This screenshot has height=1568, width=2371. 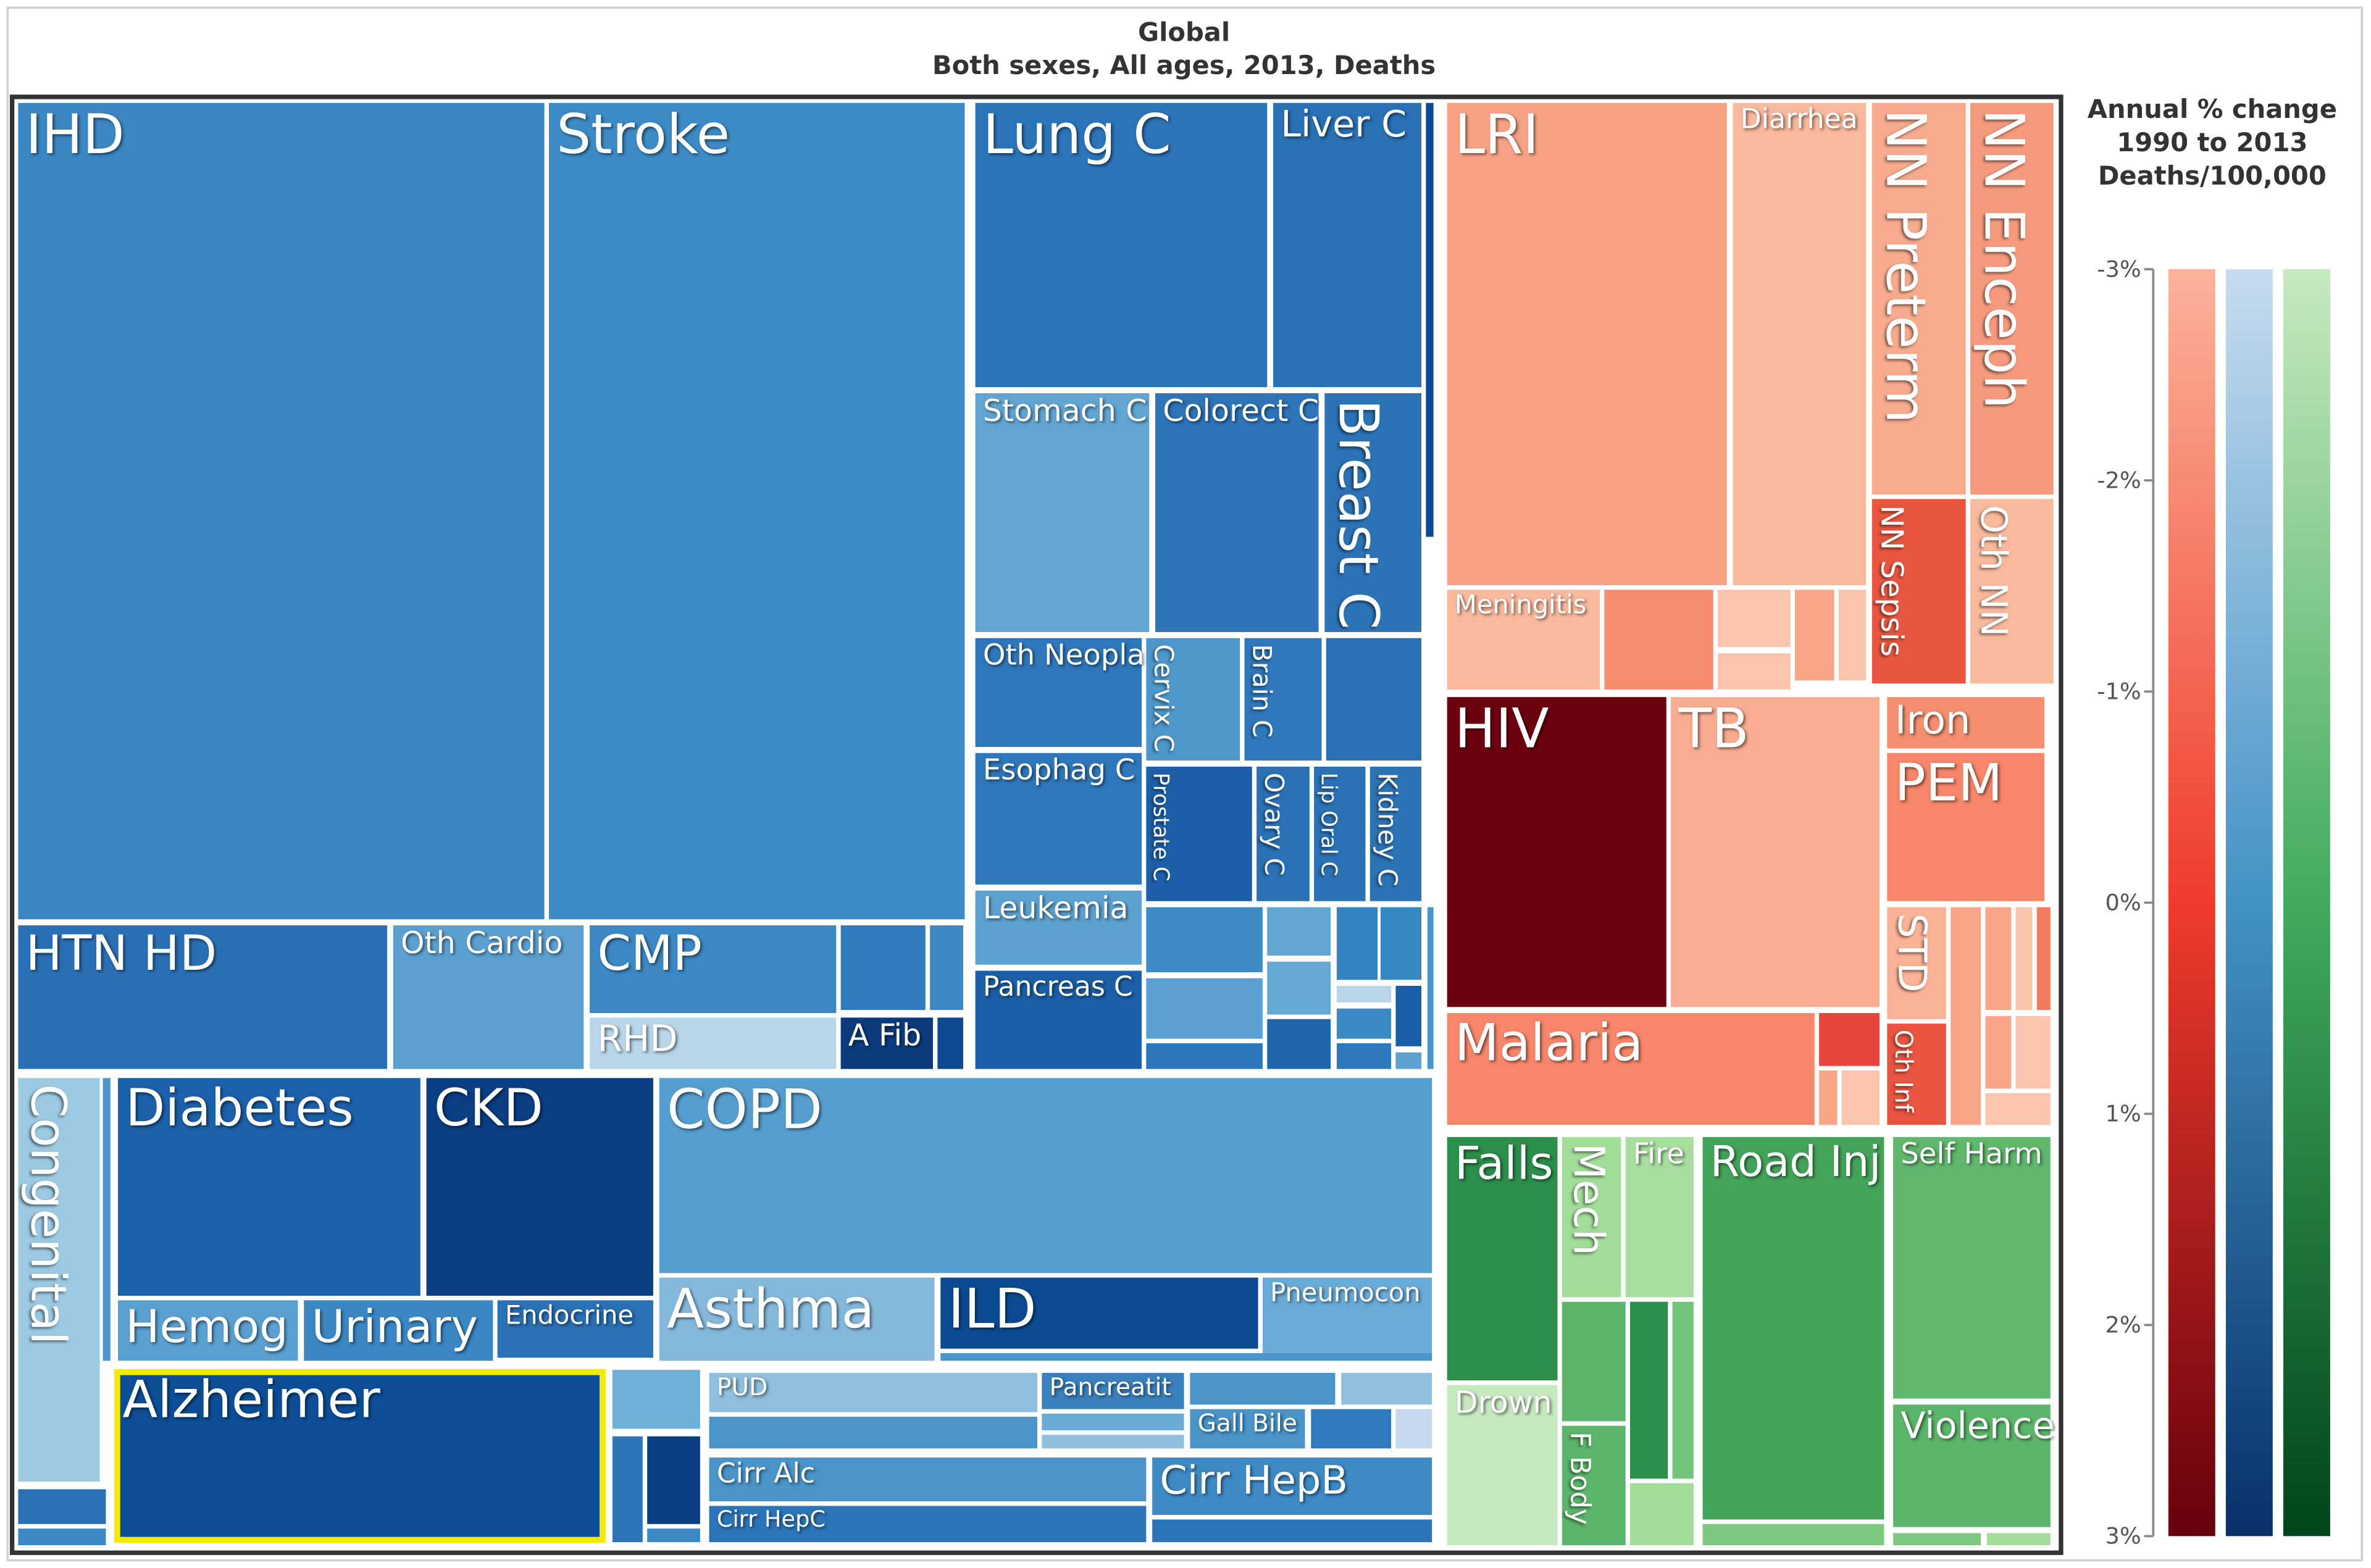 What do you see at coordinates (797, 1319) in the screenshot?
I see `treemap-cell-asthma` at bounding box center [797, 1319].